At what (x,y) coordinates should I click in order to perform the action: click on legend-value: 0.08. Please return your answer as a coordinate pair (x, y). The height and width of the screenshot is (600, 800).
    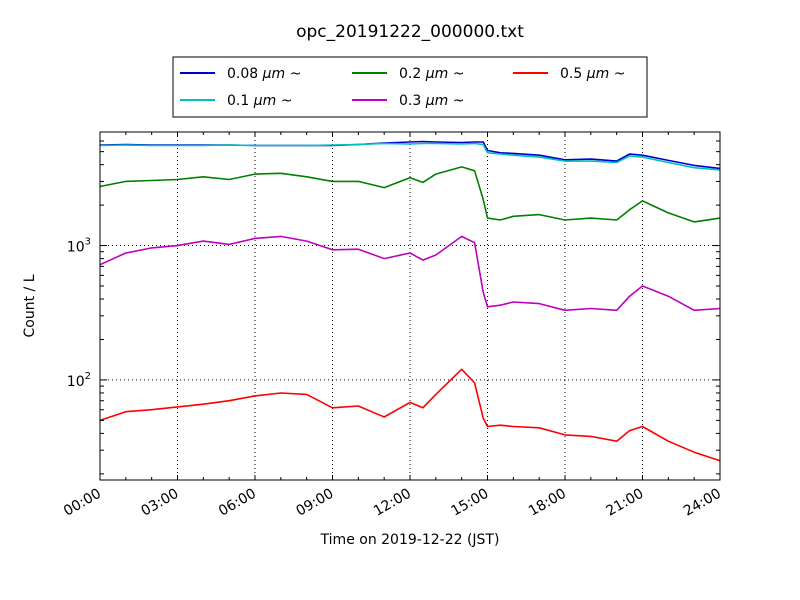
    Looking at the image, I should click on (242, 74).